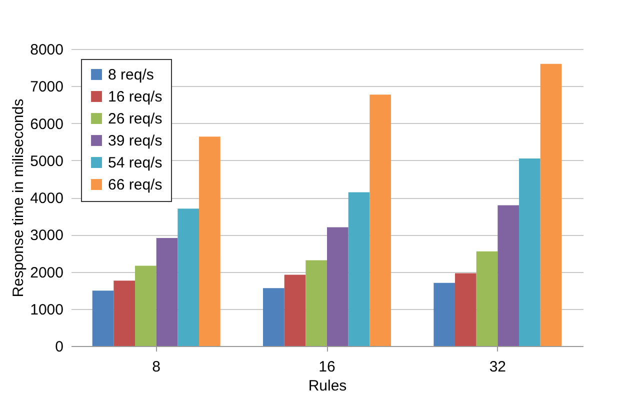  I want to click on x-tick-label: 8, so click(156, 367).